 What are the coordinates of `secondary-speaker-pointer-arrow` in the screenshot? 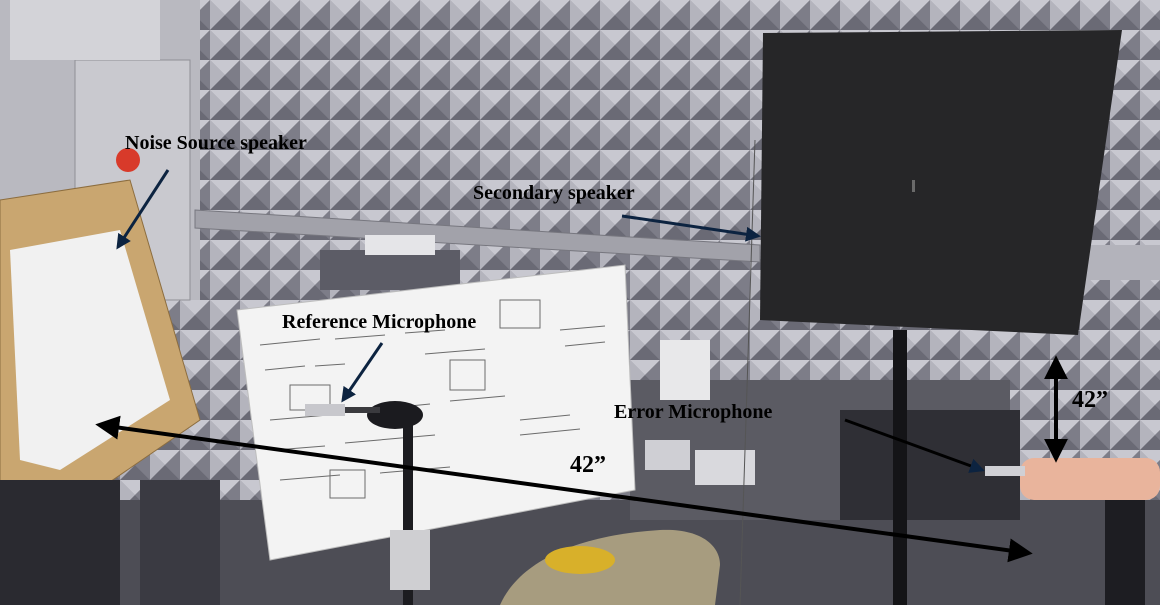 It's located at (691, 228).